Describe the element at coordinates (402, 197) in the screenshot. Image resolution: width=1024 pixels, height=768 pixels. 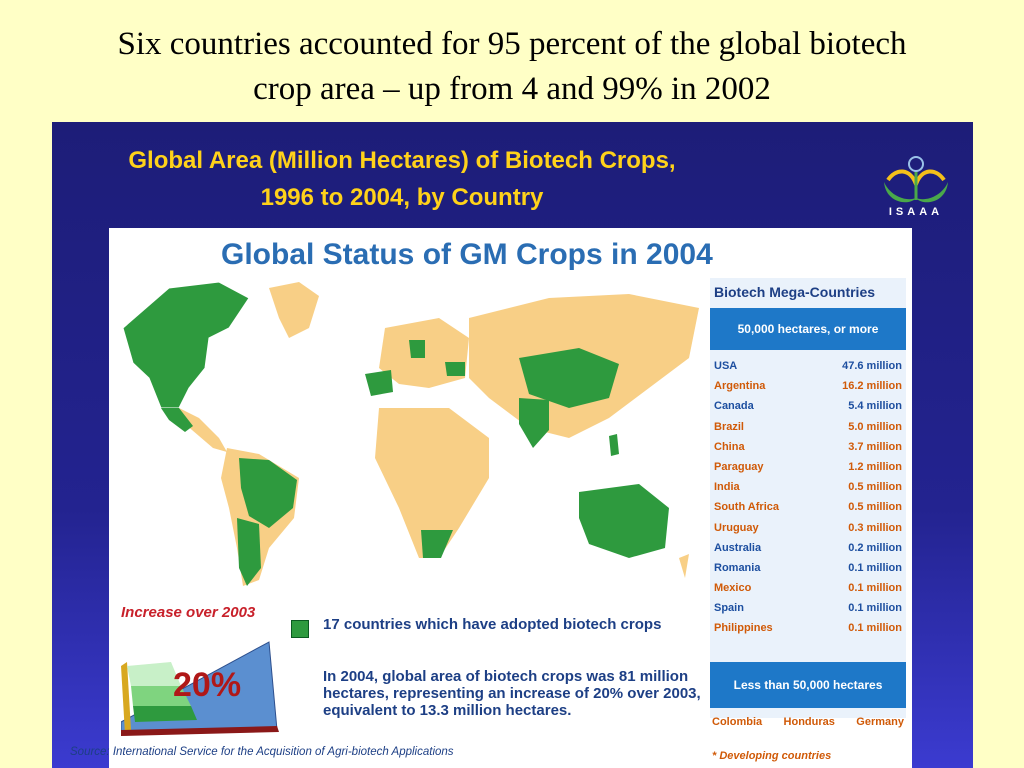
I see `panel-title-line2: 1996 to 2004, by Country` at that location.